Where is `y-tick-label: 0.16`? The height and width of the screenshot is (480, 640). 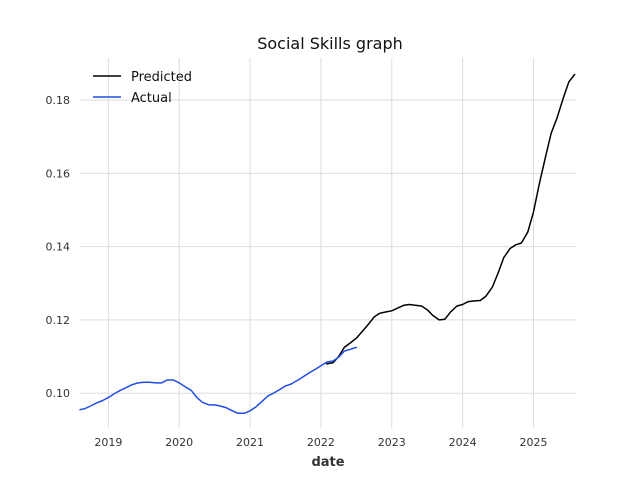 y-tick-label: 0.16 is located at coordinates (58, 173).